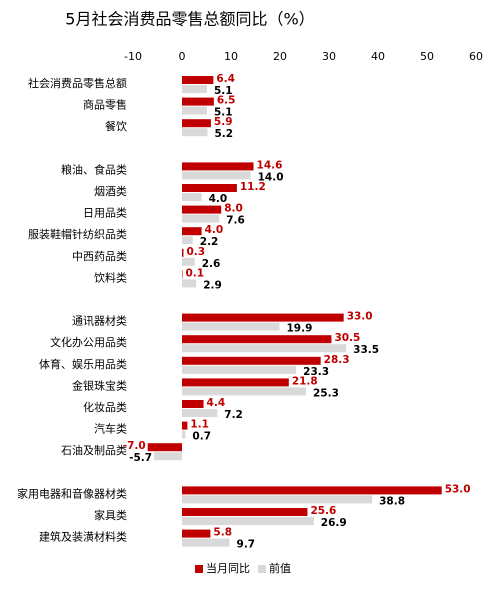 The width and height of the screenshot is (487, 590). Describe the element at coordinates (83, 364) in the screenshot. I see `y-tick-label: 体育、娱乐用品类` at that location.